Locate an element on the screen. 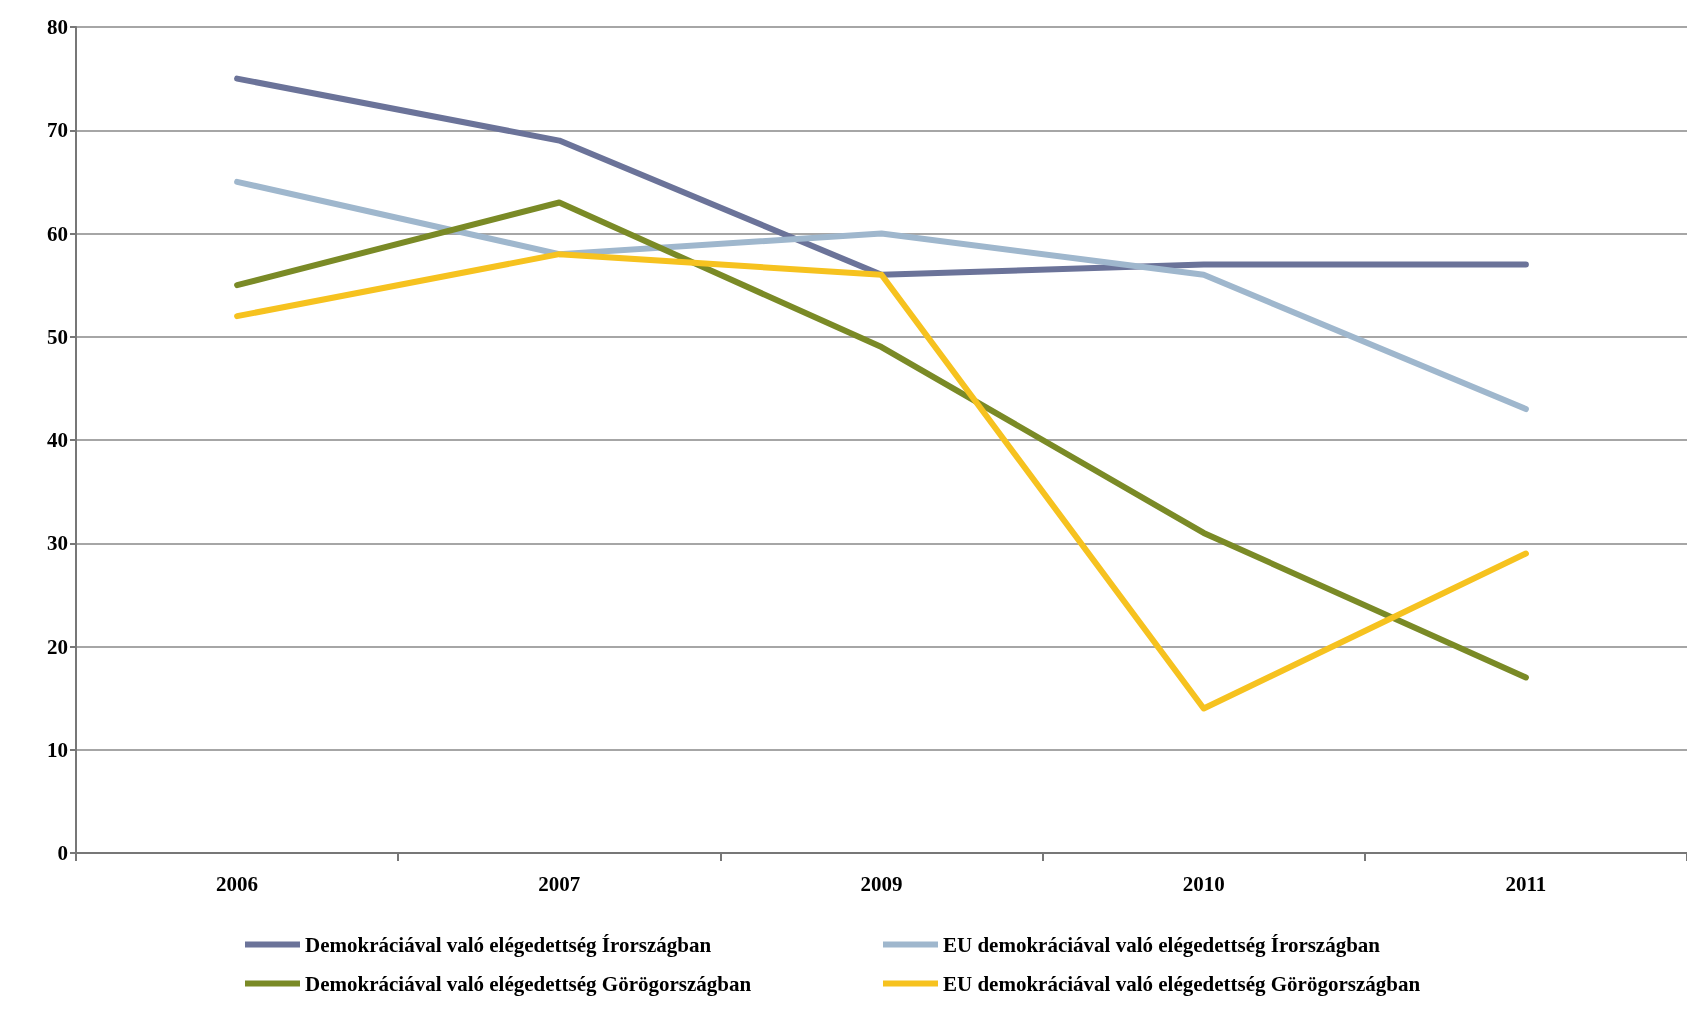 The width and height of the screenshot is (1695, 1009). y-tick-label: 0 is located at coordinates (62, 853).